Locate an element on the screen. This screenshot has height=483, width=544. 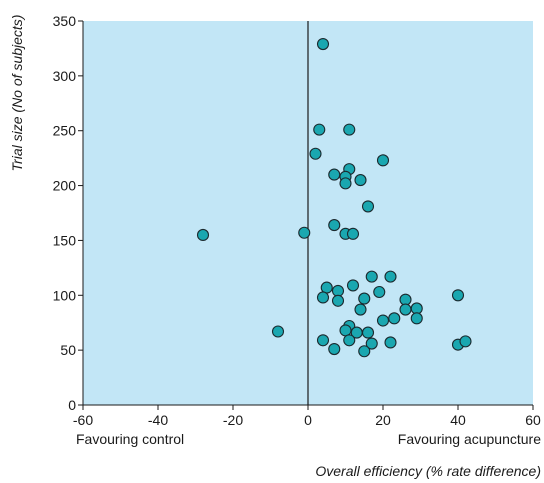
x-tick-label: -60 is located at coordinates (83, 420).